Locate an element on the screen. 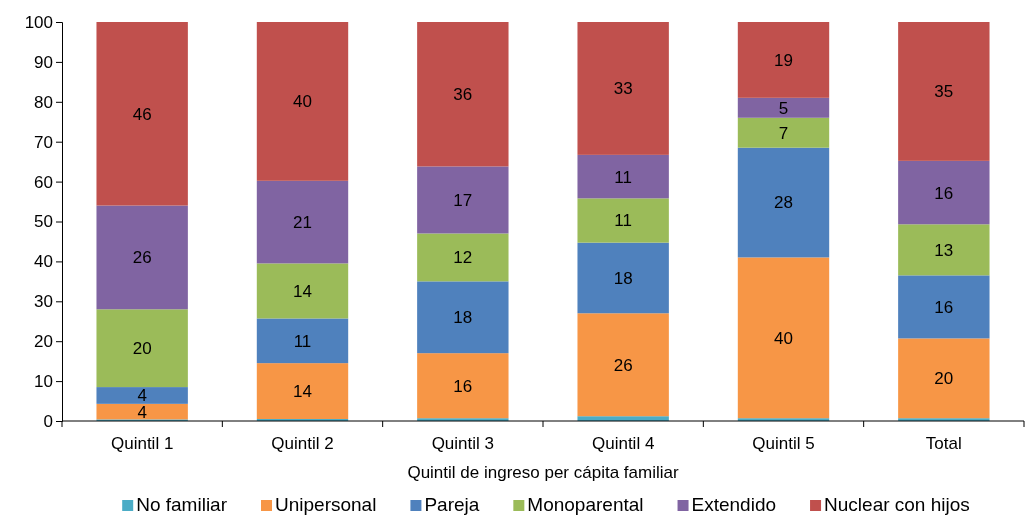 The image size is (1032, 515). data-label: 13 is located at coordinates (944, 250).